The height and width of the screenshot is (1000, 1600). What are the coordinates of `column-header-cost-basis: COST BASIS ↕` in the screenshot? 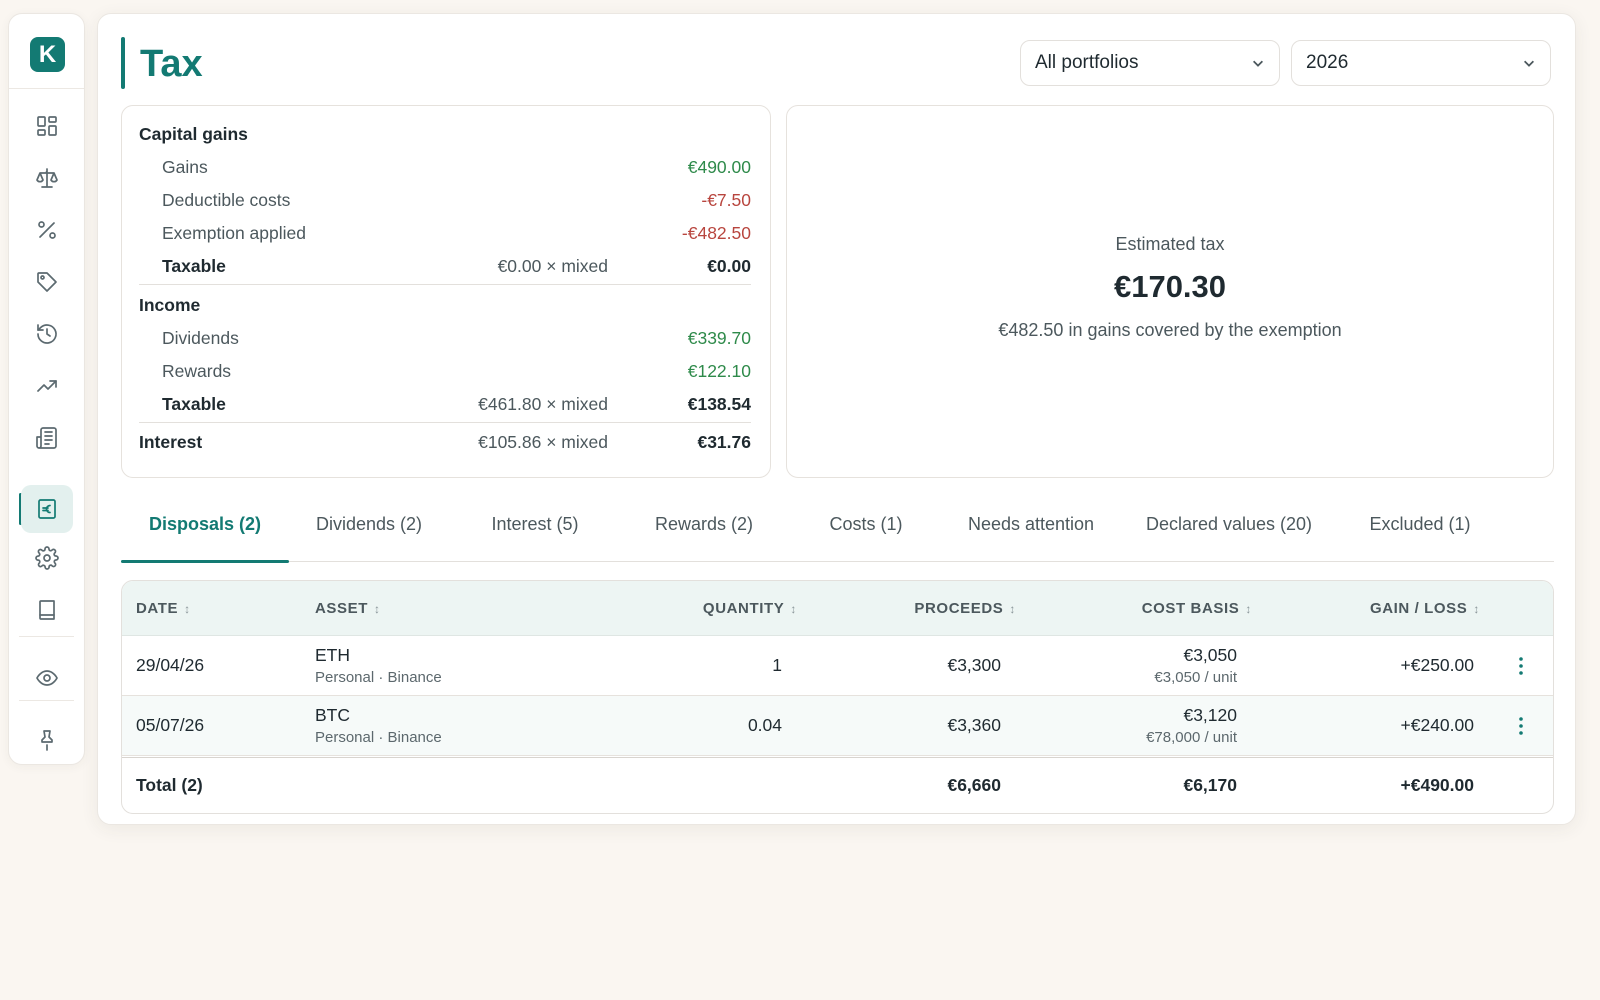 It's located at (1197, 608).